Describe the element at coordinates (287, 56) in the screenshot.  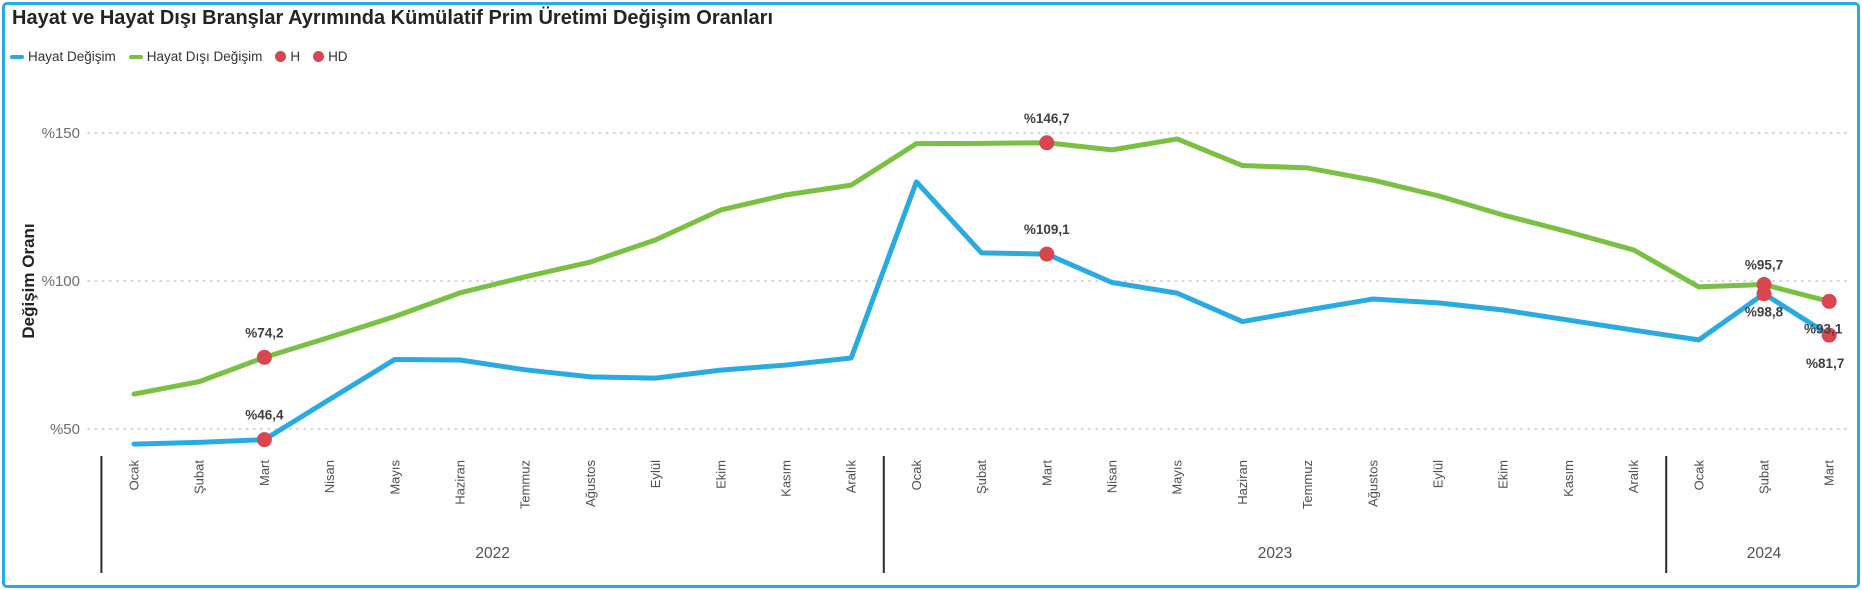
I see `legend-item-h: H` at that location.